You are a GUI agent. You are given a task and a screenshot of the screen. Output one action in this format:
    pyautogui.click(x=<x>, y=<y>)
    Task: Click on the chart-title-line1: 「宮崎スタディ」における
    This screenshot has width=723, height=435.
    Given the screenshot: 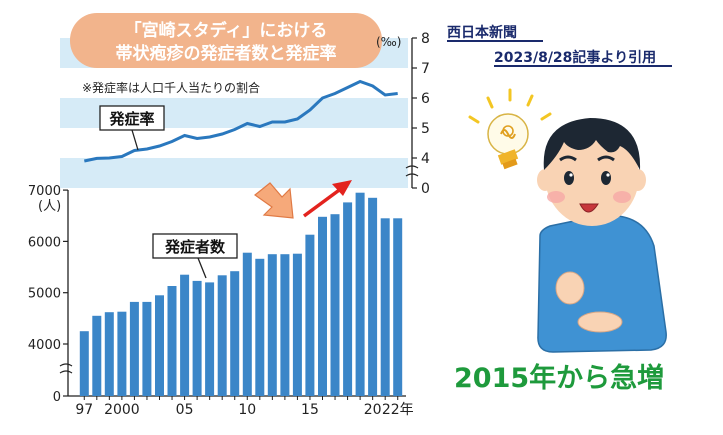 What is the action you would take?
    pyautogui.click(x=226, y=30)
    